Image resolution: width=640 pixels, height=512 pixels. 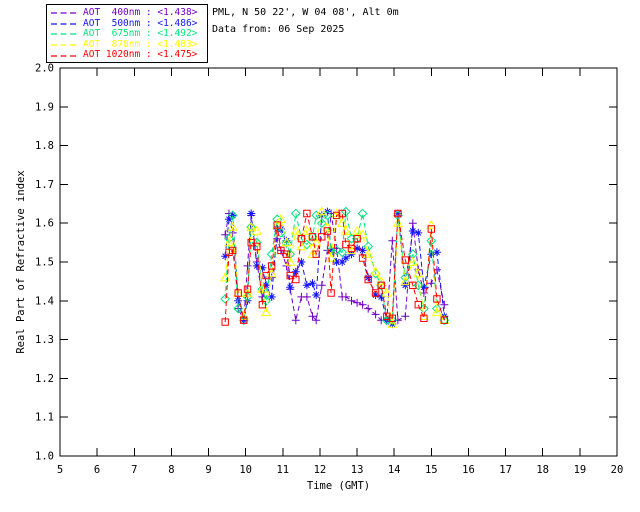 I want to click on x-tick-label: 9, so click(x=208, y=470).